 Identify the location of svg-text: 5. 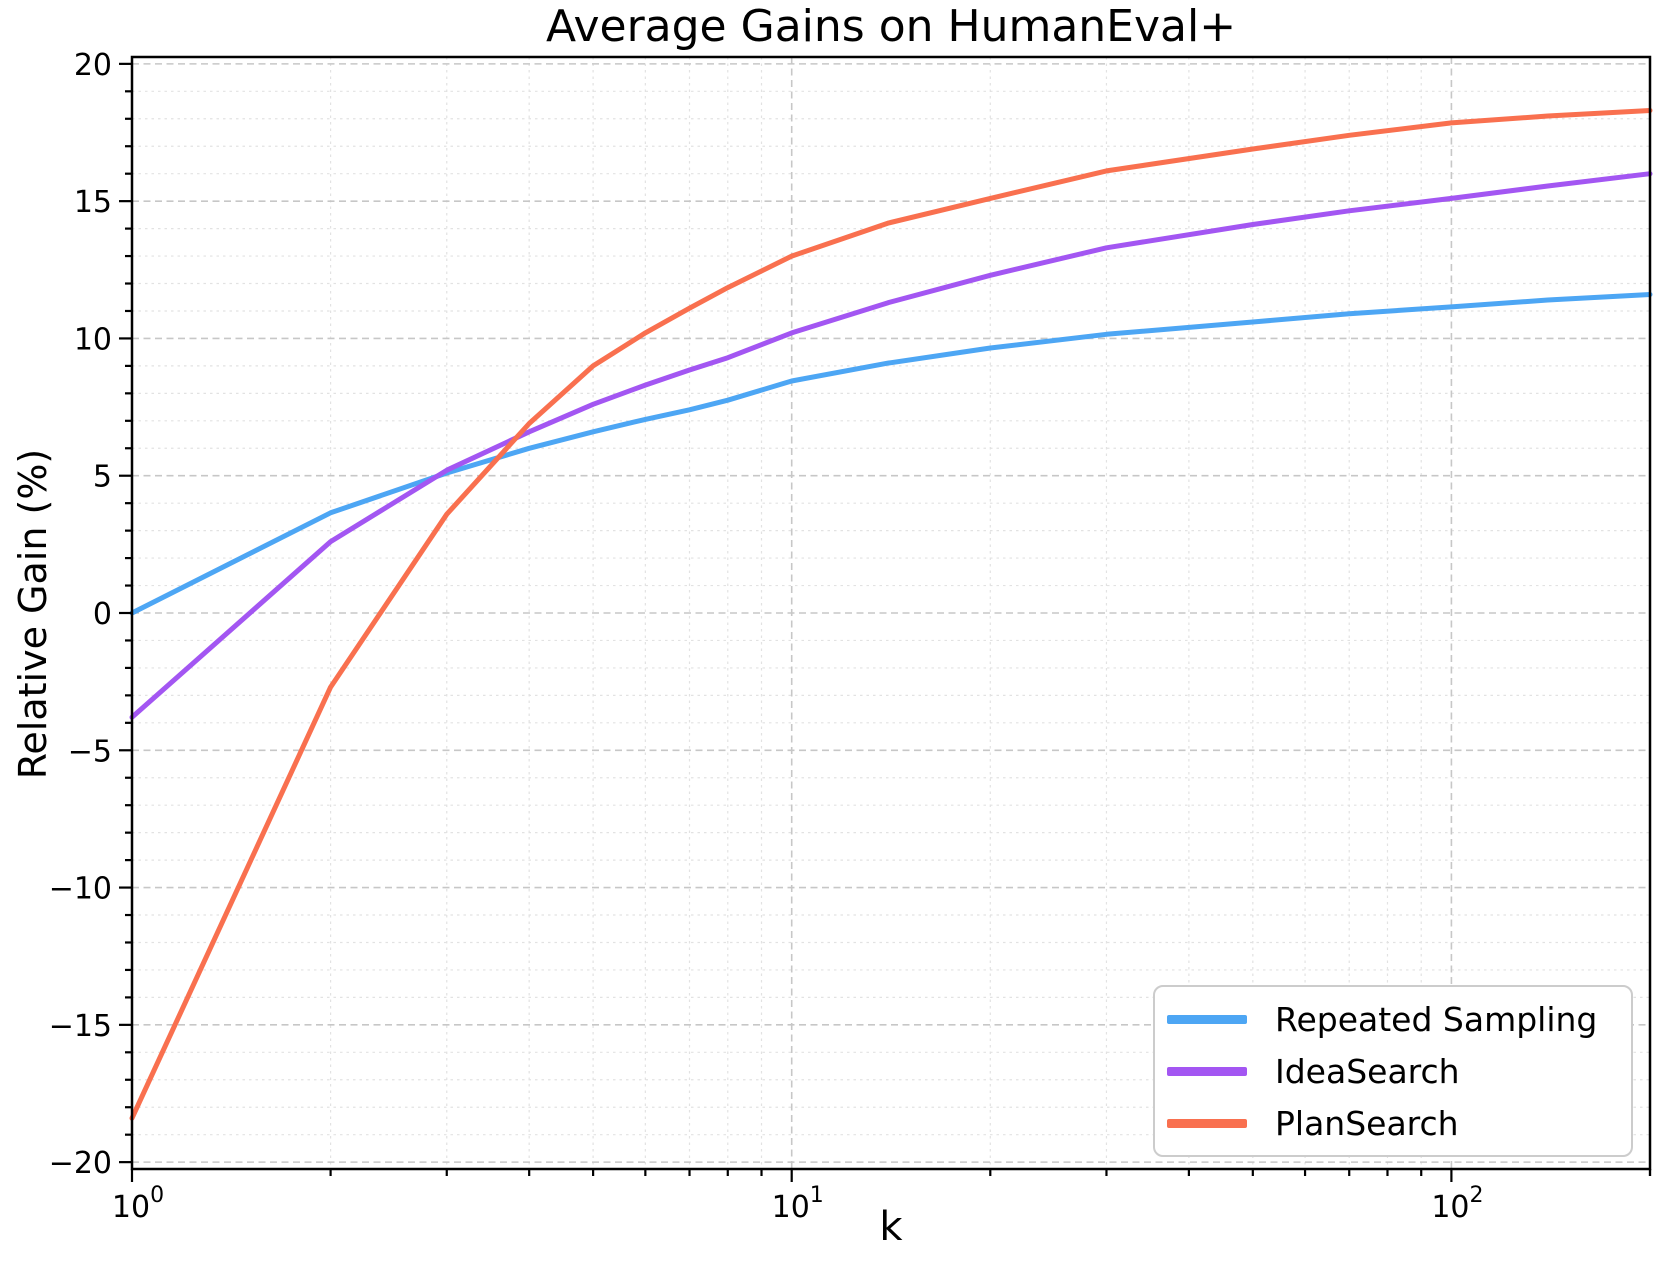
(102, 477).